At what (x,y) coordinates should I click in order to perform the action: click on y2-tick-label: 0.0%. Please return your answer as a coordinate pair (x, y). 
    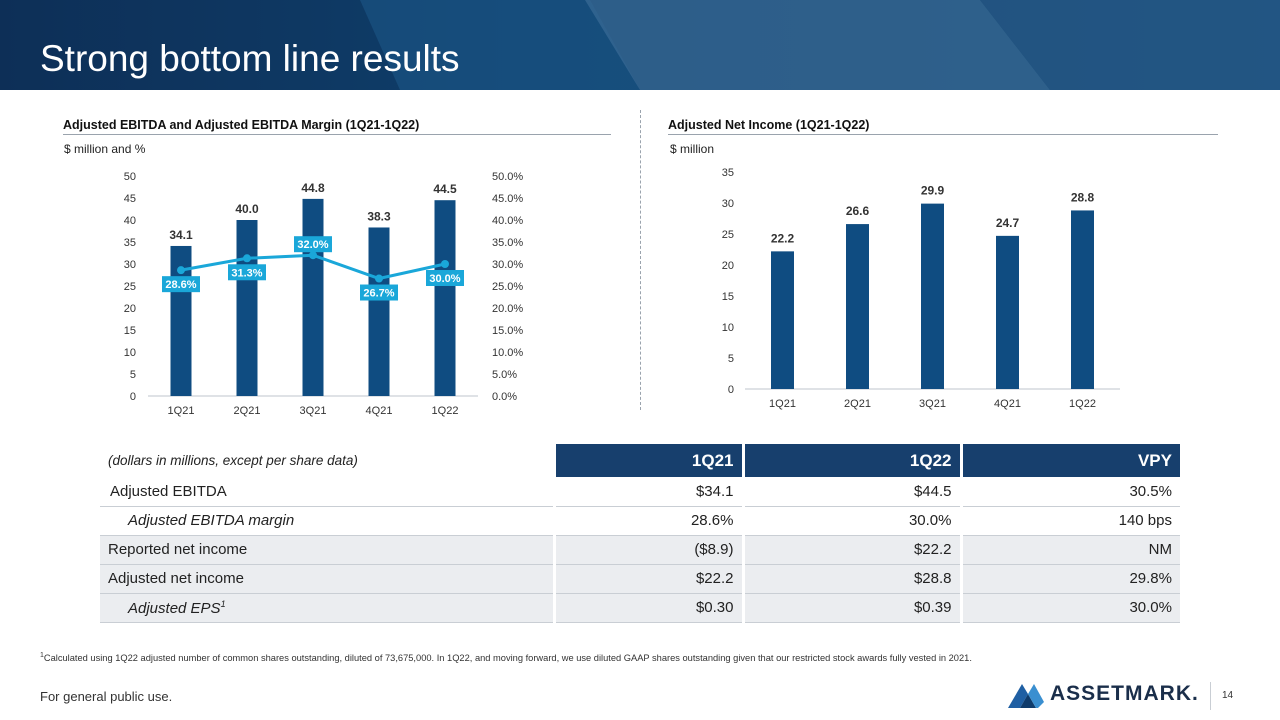
    Looking at the image, I should click on (504, 397).